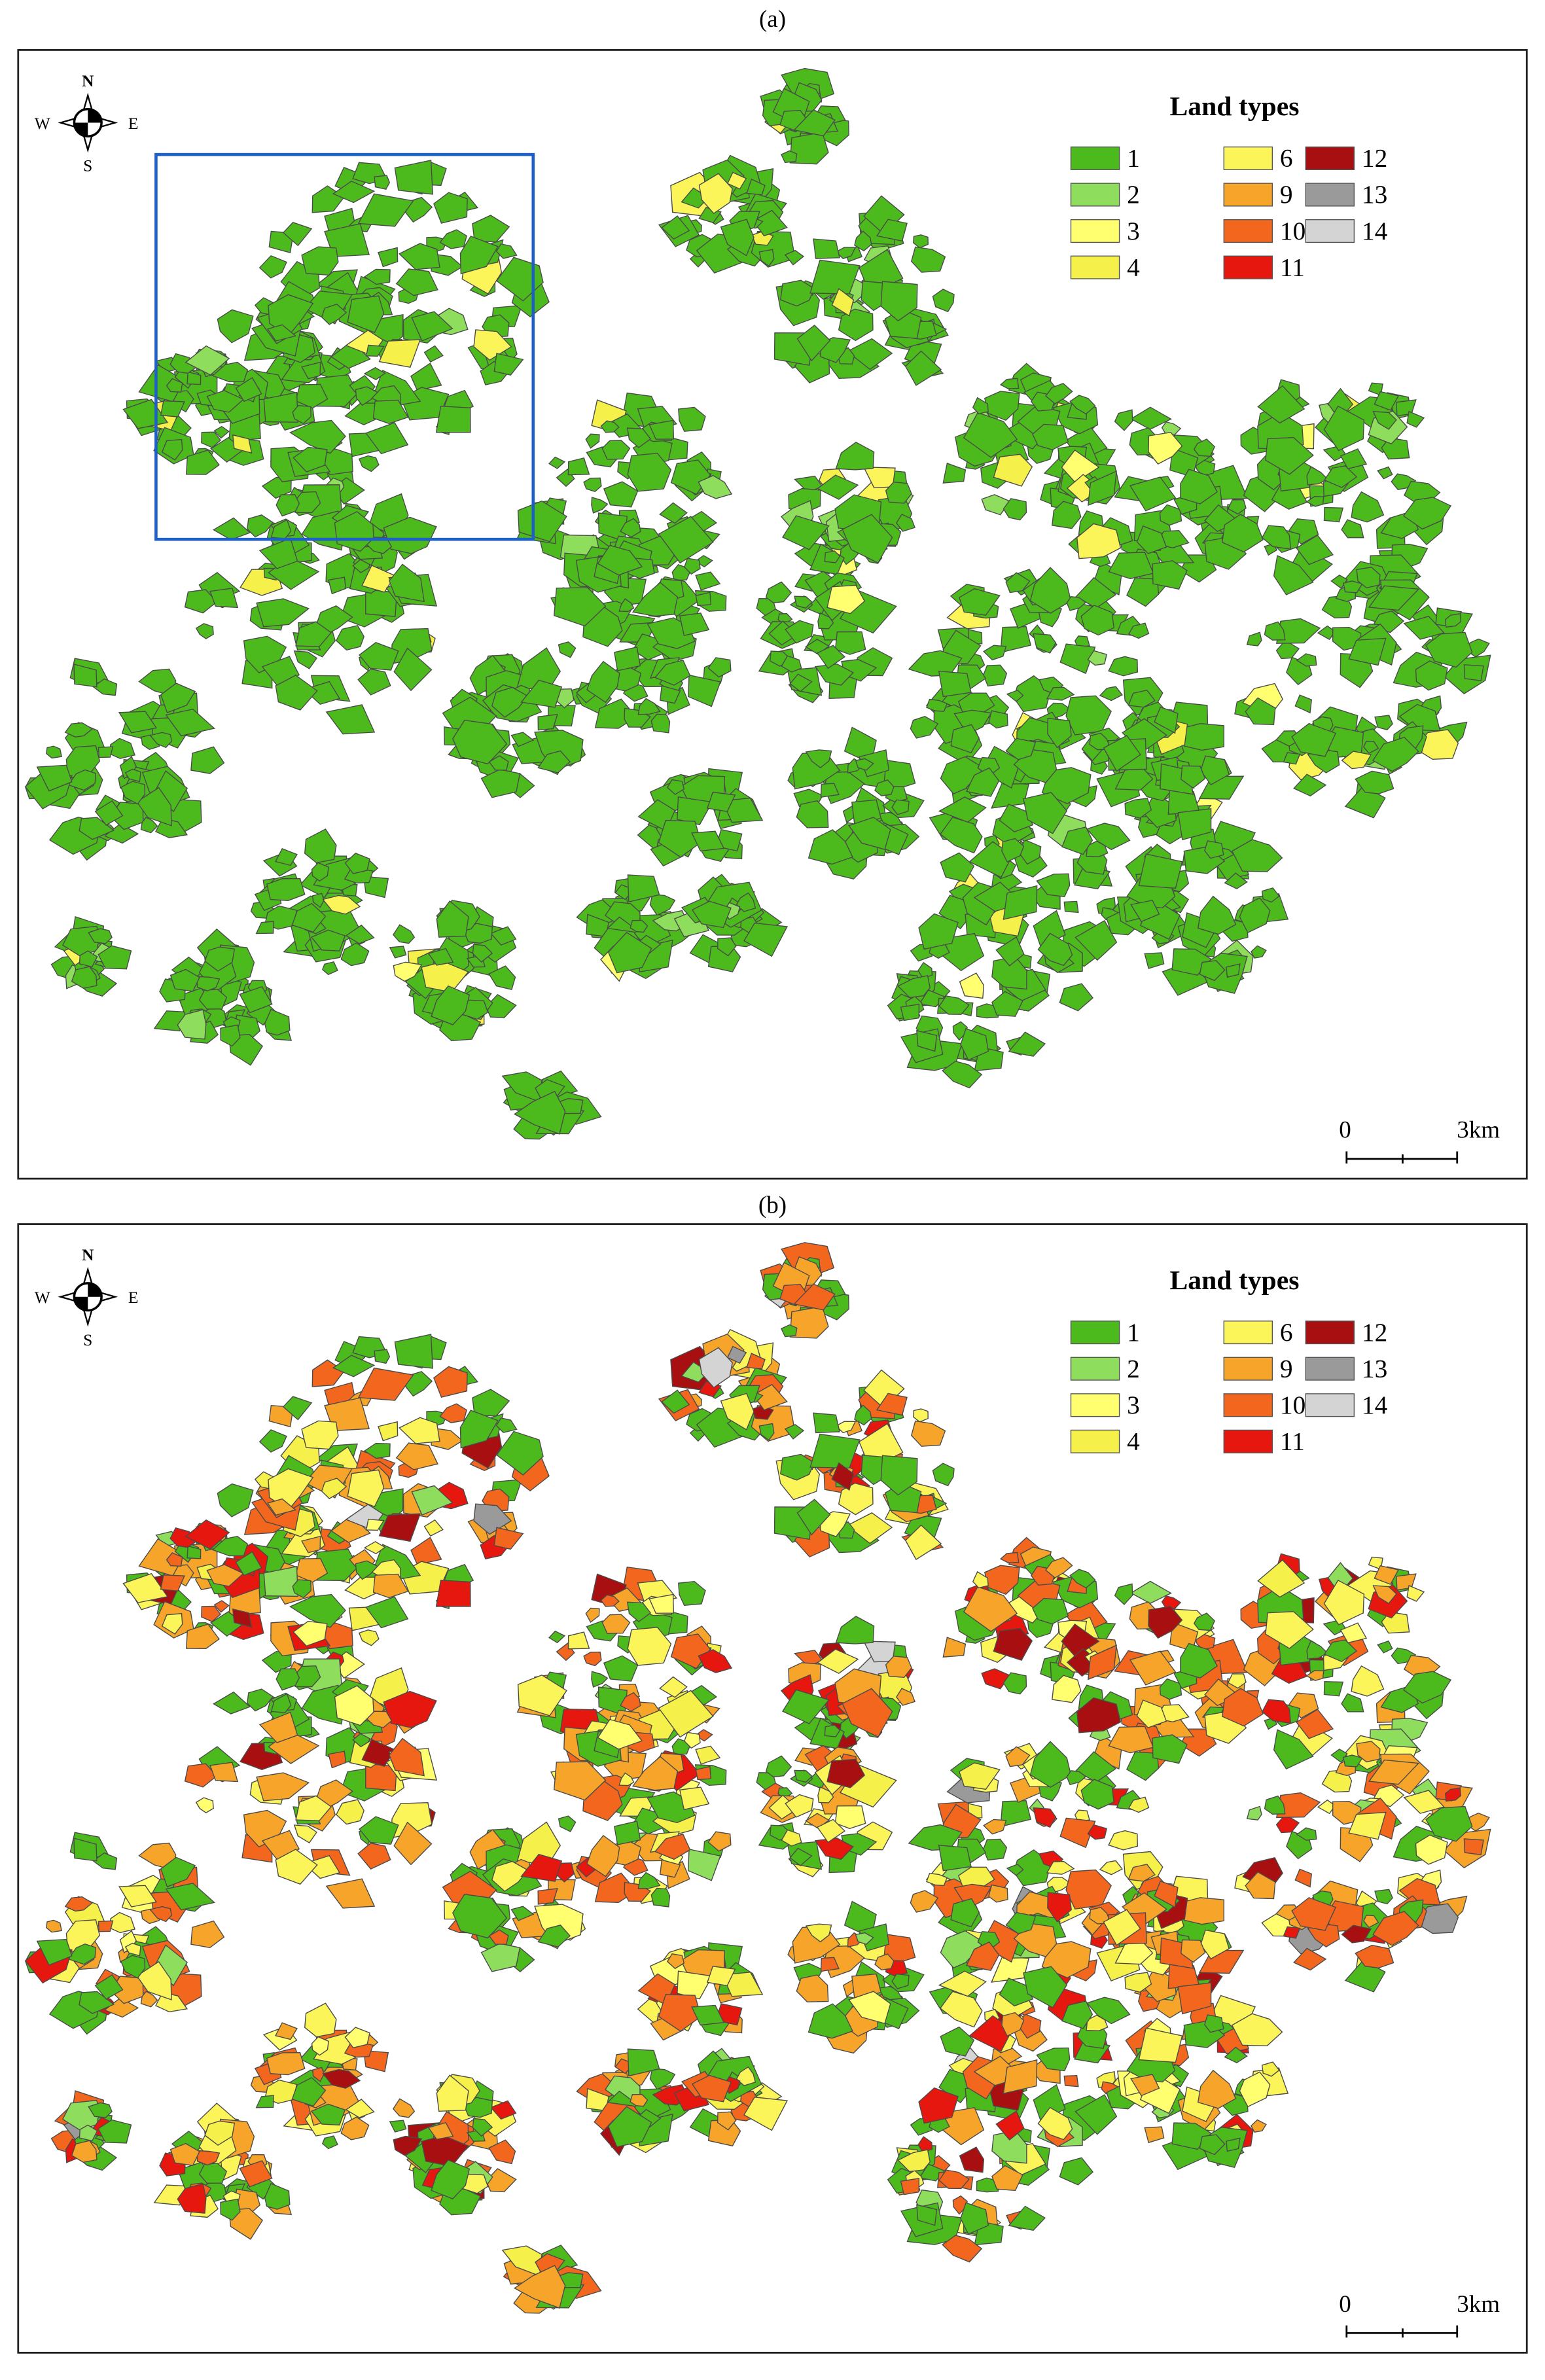 The height and width of the screenshot is (2380, 1545). Describe the element at coordinates (1133, 231) in the screenshot. I see `legend-label: 3` at that location.